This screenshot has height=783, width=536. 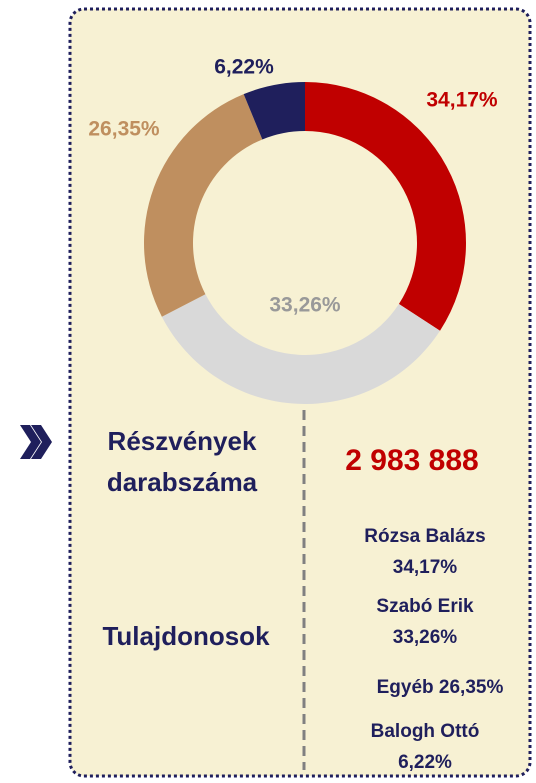 What do you see at coordinates (424, 536) in the screenshot?
I see `owner-name: Rózsa Balázs` at bounding box center [424, 536].